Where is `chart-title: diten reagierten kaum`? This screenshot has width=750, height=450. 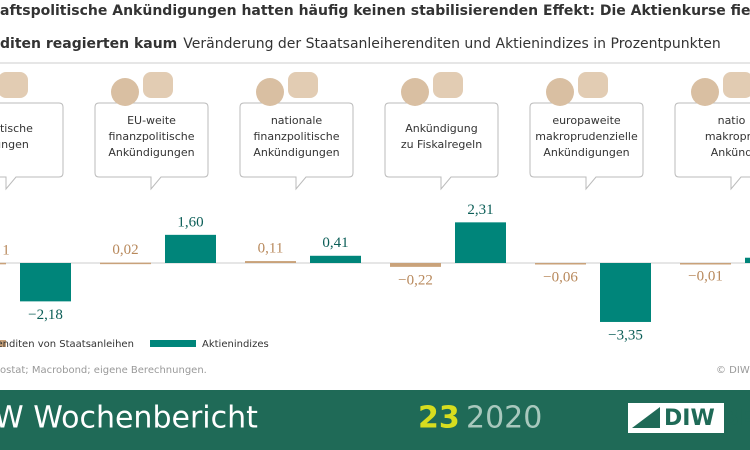 chart-title: diten reagierten kaum is located at coordinates (88, 44).